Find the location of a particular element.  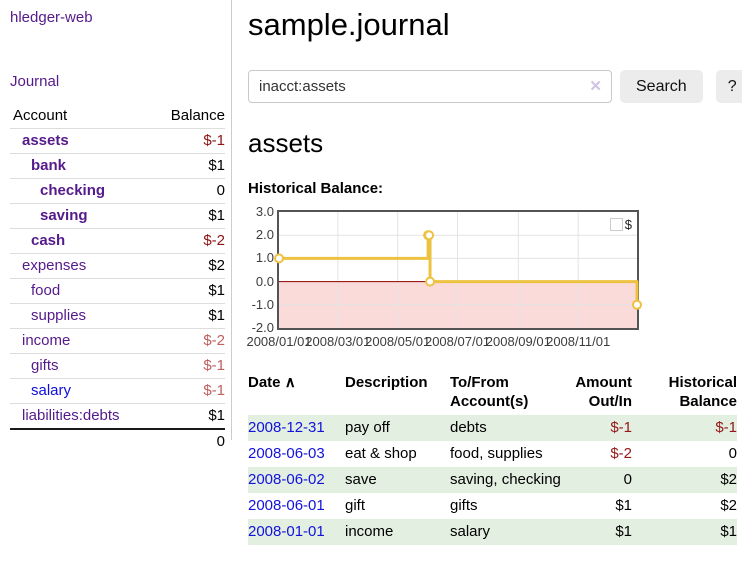

balance-cell: $1 is located at coordinates (728, 531).